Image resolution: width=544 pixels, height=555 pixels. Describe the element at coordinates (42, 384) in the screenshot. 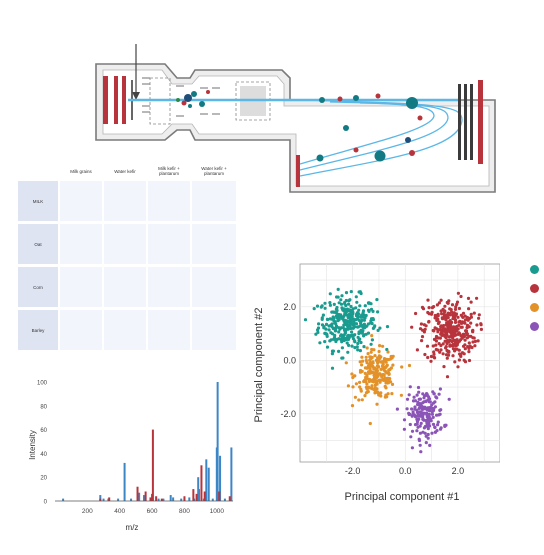

I see `y-tick-label: 100` at that location.